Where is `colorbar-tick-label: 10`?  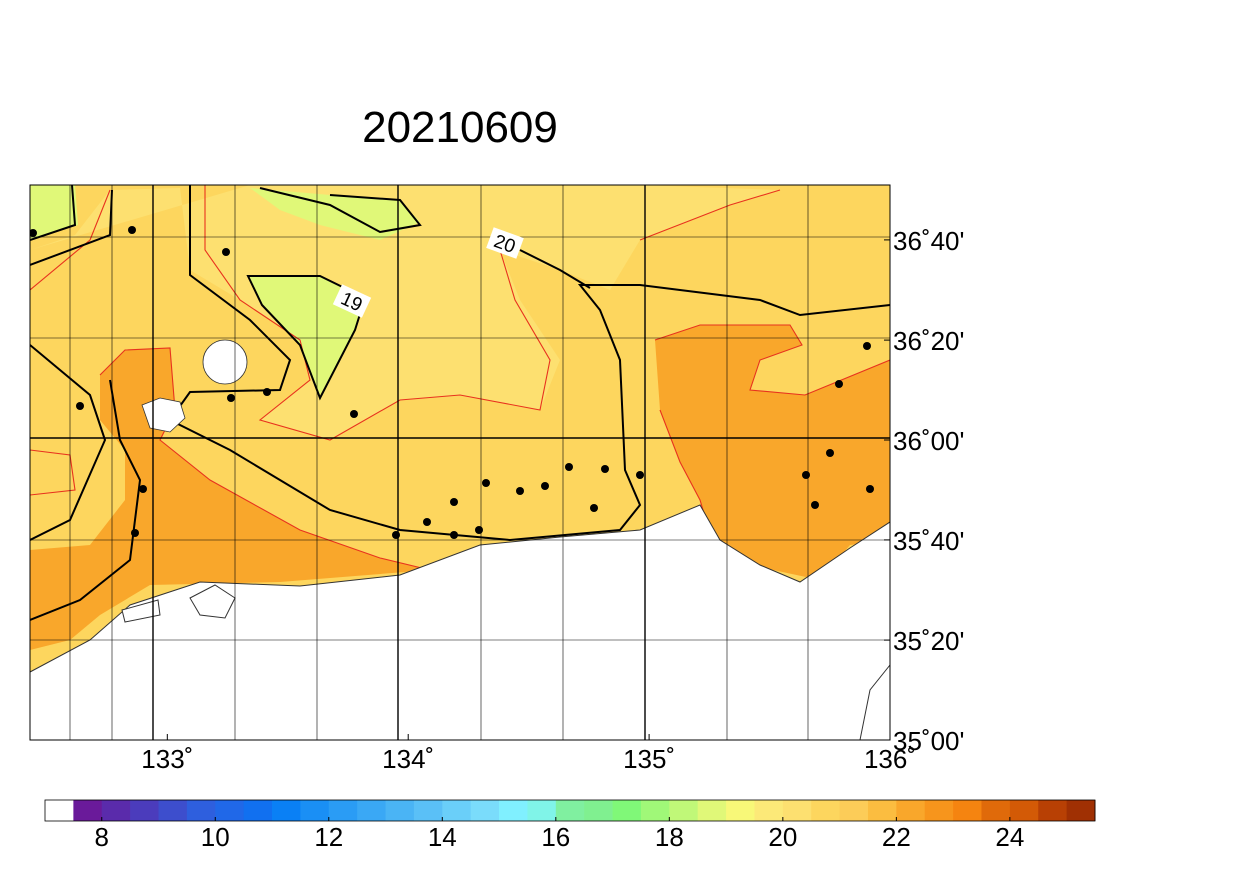 colorbar-tick-label: 10 is located at coordinates (215, 837).